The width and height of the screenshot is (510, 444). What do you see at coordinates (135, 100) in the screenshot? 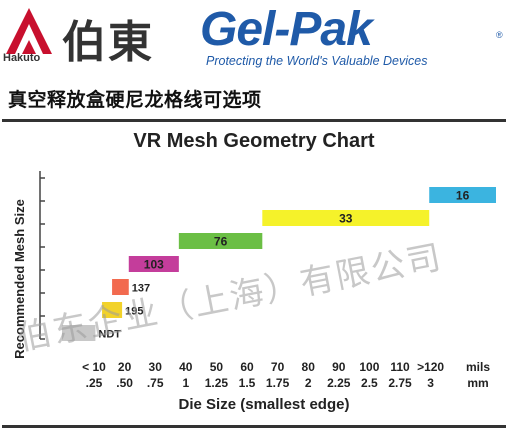
I see `page-subtitle: 真空释放盒硬尼龙格线可选项` at bounding box center [135, 100].